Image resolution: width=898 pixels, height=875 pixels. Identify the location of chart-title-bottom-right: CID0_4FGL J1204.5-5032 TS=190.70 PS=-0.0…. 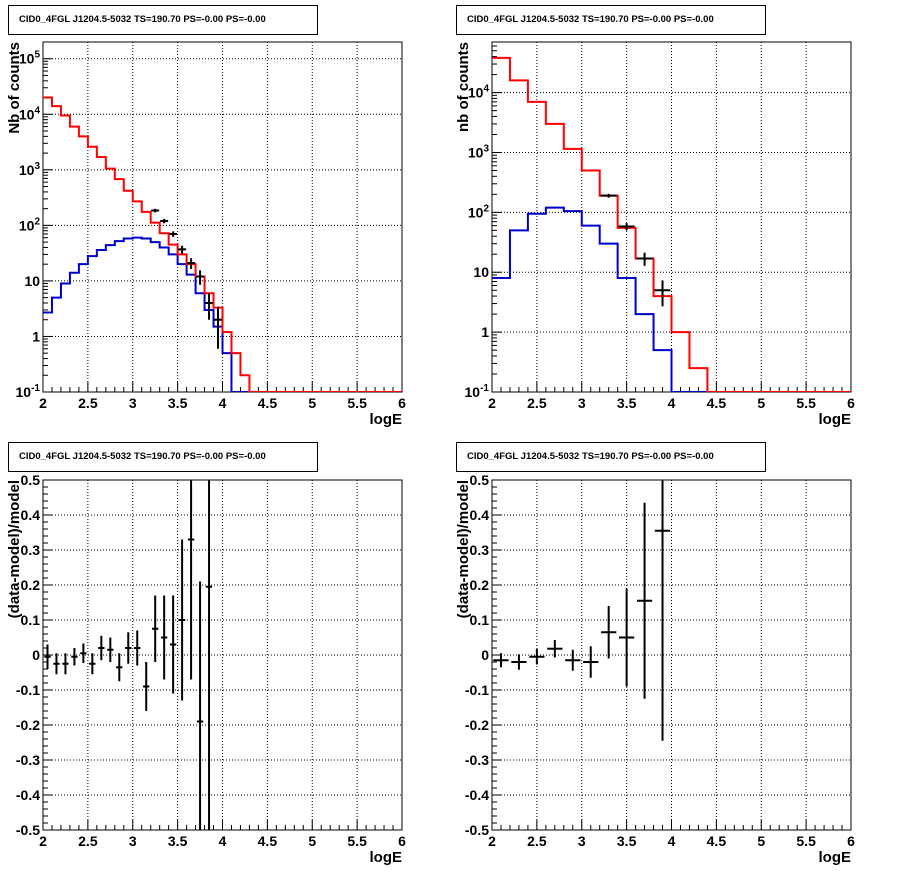
(611, 457).